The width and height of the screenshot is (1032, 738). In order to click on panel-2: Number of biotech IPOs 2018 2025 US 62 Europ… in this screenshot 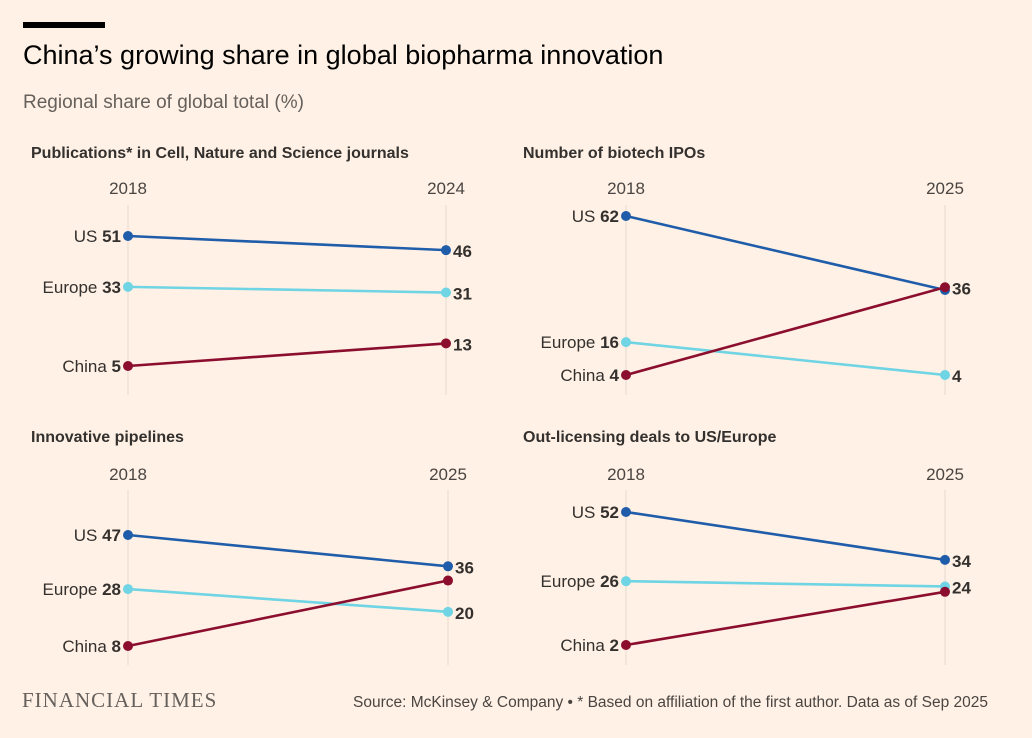, I will do `click(747, 270)`.